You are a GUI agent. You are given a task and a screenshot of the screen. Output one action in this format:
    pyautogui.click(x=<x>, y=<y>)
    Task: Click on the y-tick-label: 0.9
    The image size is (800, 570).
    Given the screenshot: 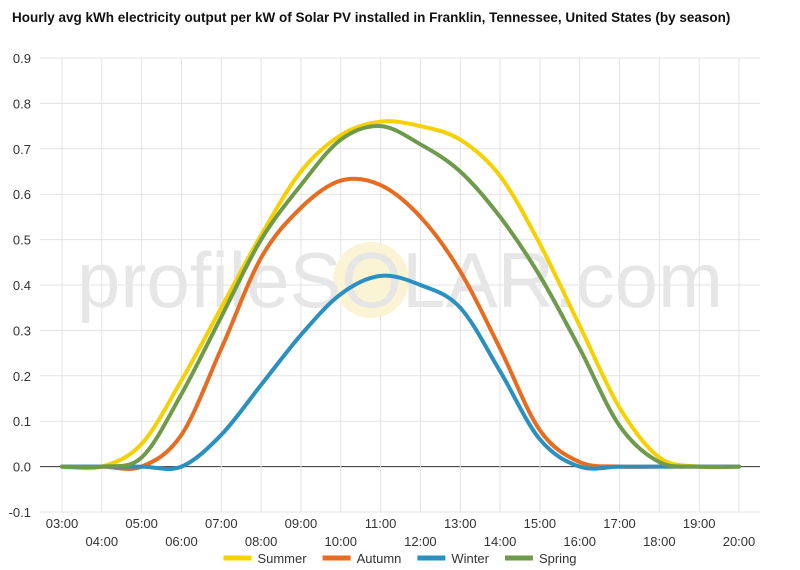 What is the action you would take?
    pyautogui.click(x=22, y=58)
    